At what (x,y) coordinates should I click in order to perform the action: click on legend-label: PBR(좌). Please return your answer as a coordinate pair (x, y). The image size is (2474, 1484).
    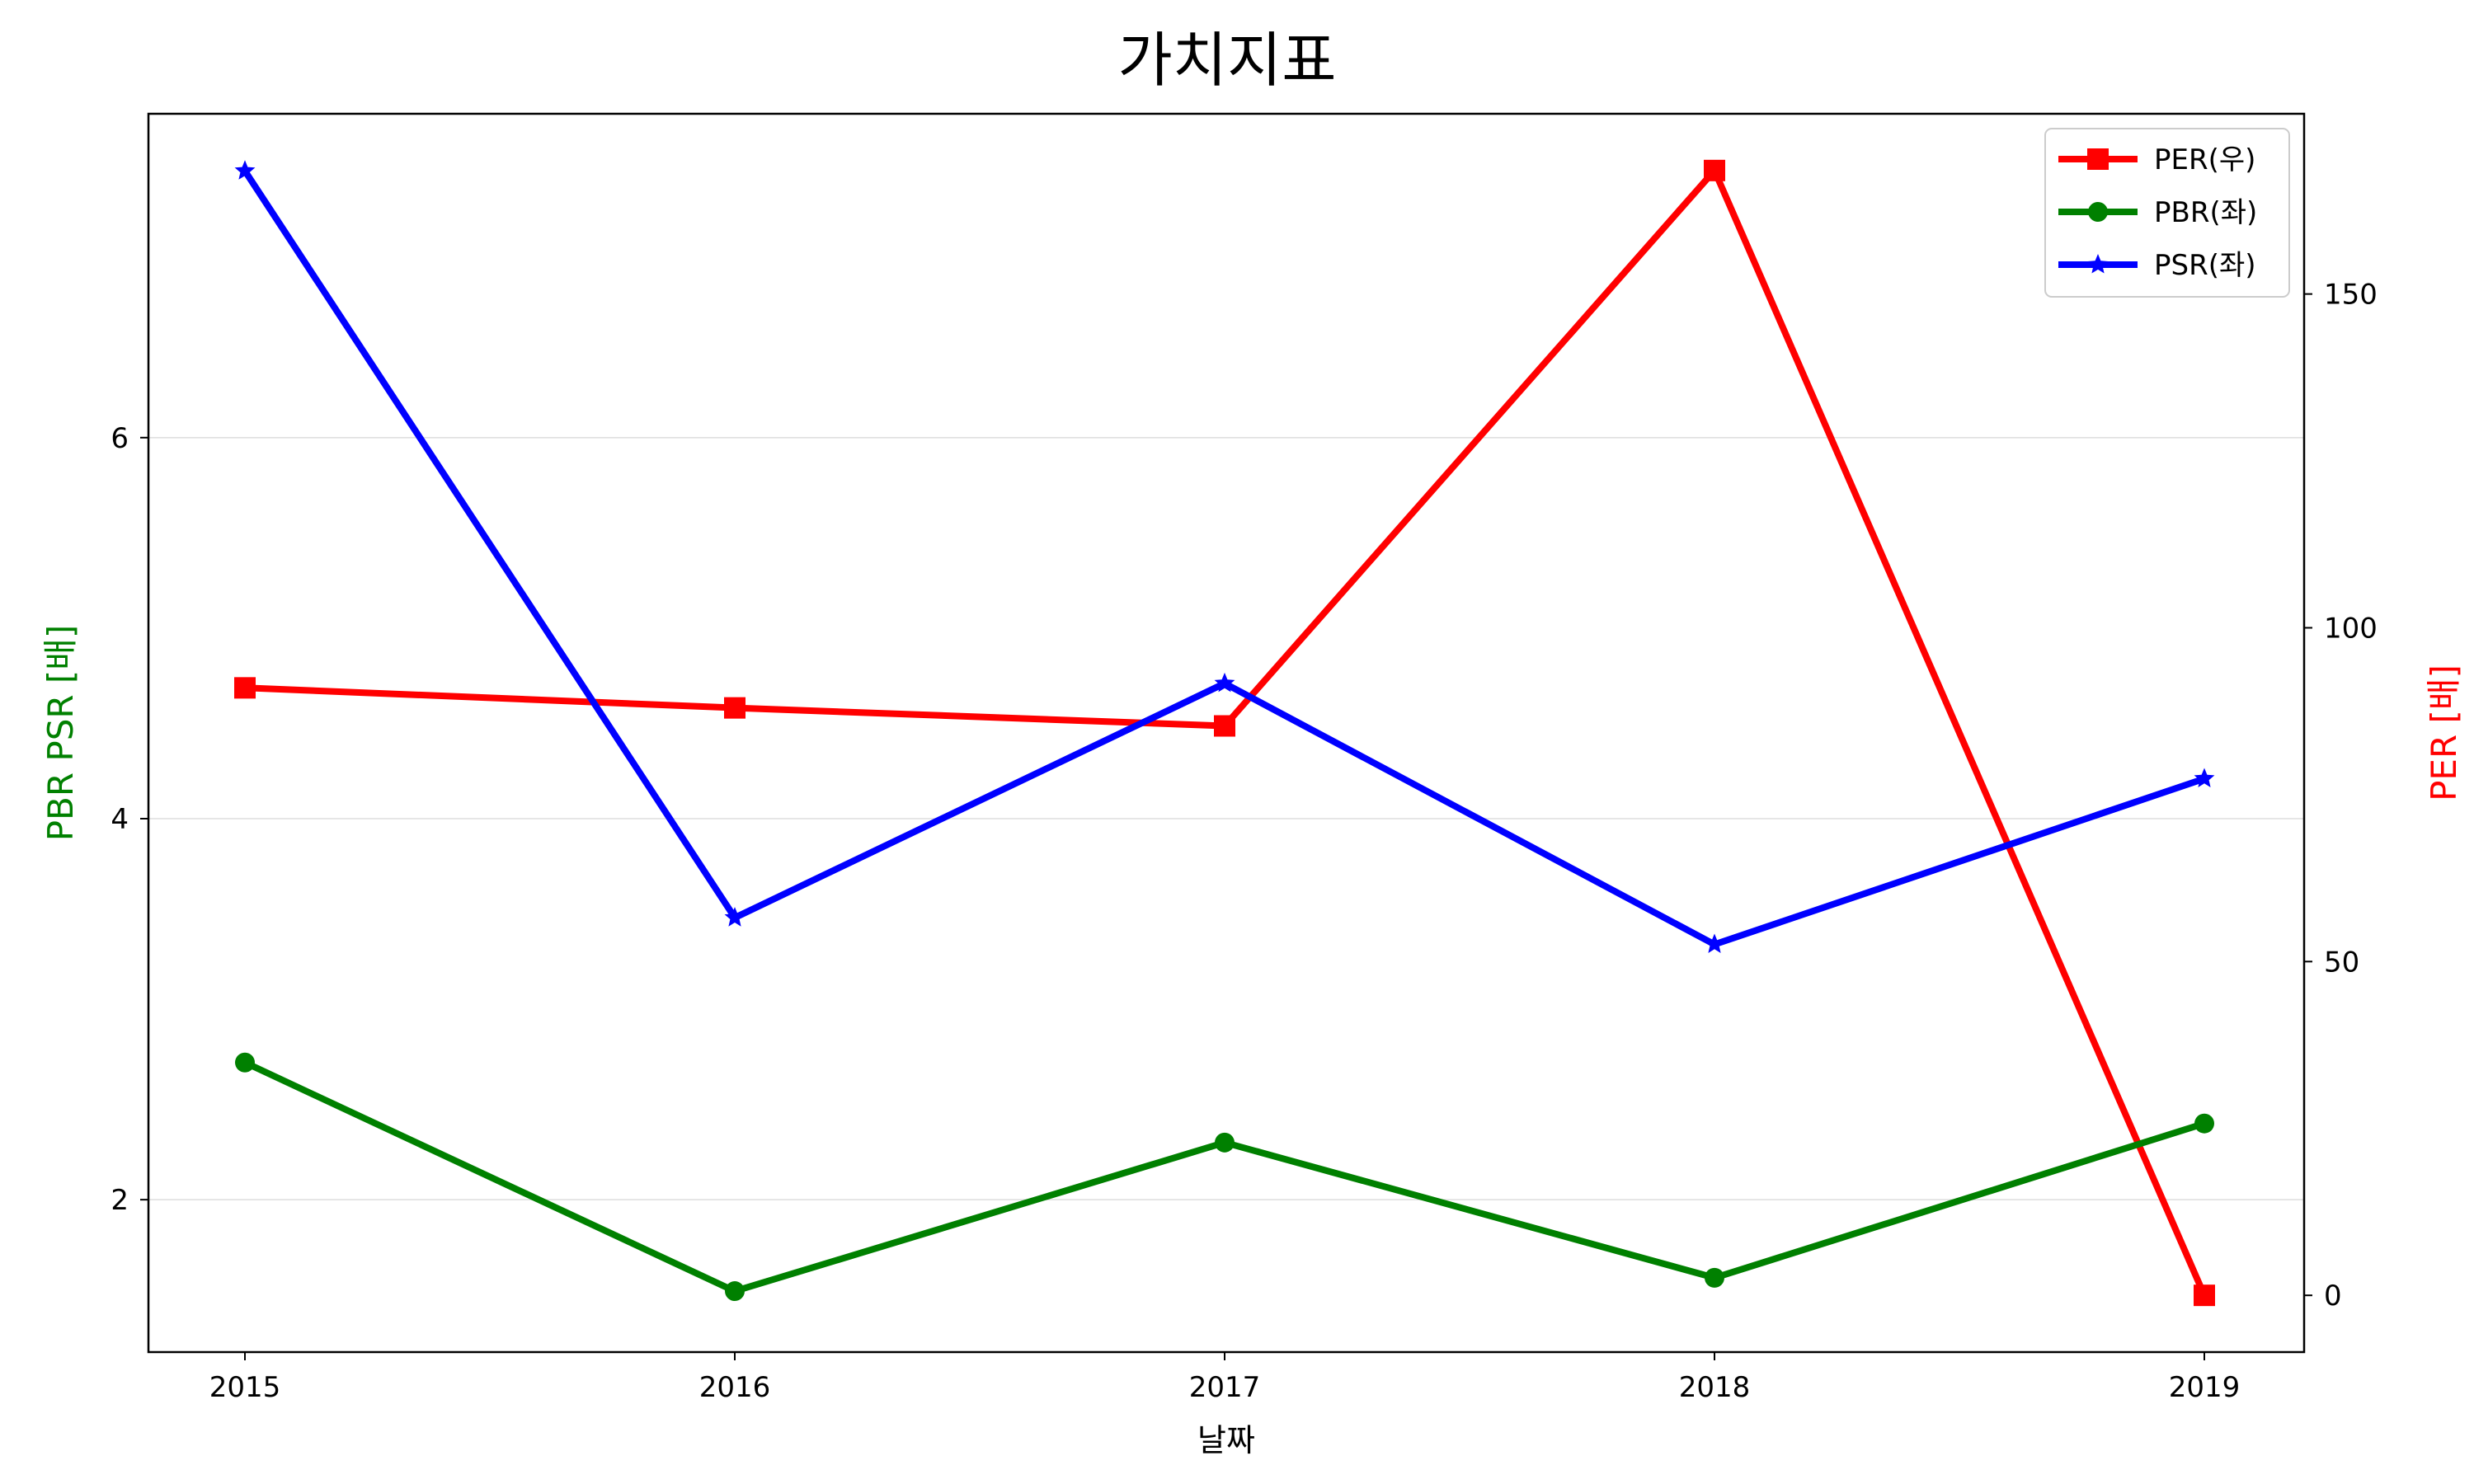
    Looking at the image, I should click on (2205, 212).